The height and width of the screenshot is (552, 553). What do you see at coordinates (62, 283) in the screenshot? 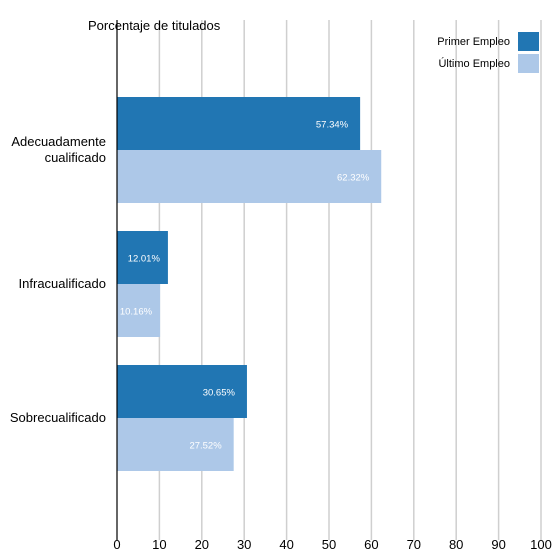
I see `category-label: Infracualificado` at bounding box center [62, 283].